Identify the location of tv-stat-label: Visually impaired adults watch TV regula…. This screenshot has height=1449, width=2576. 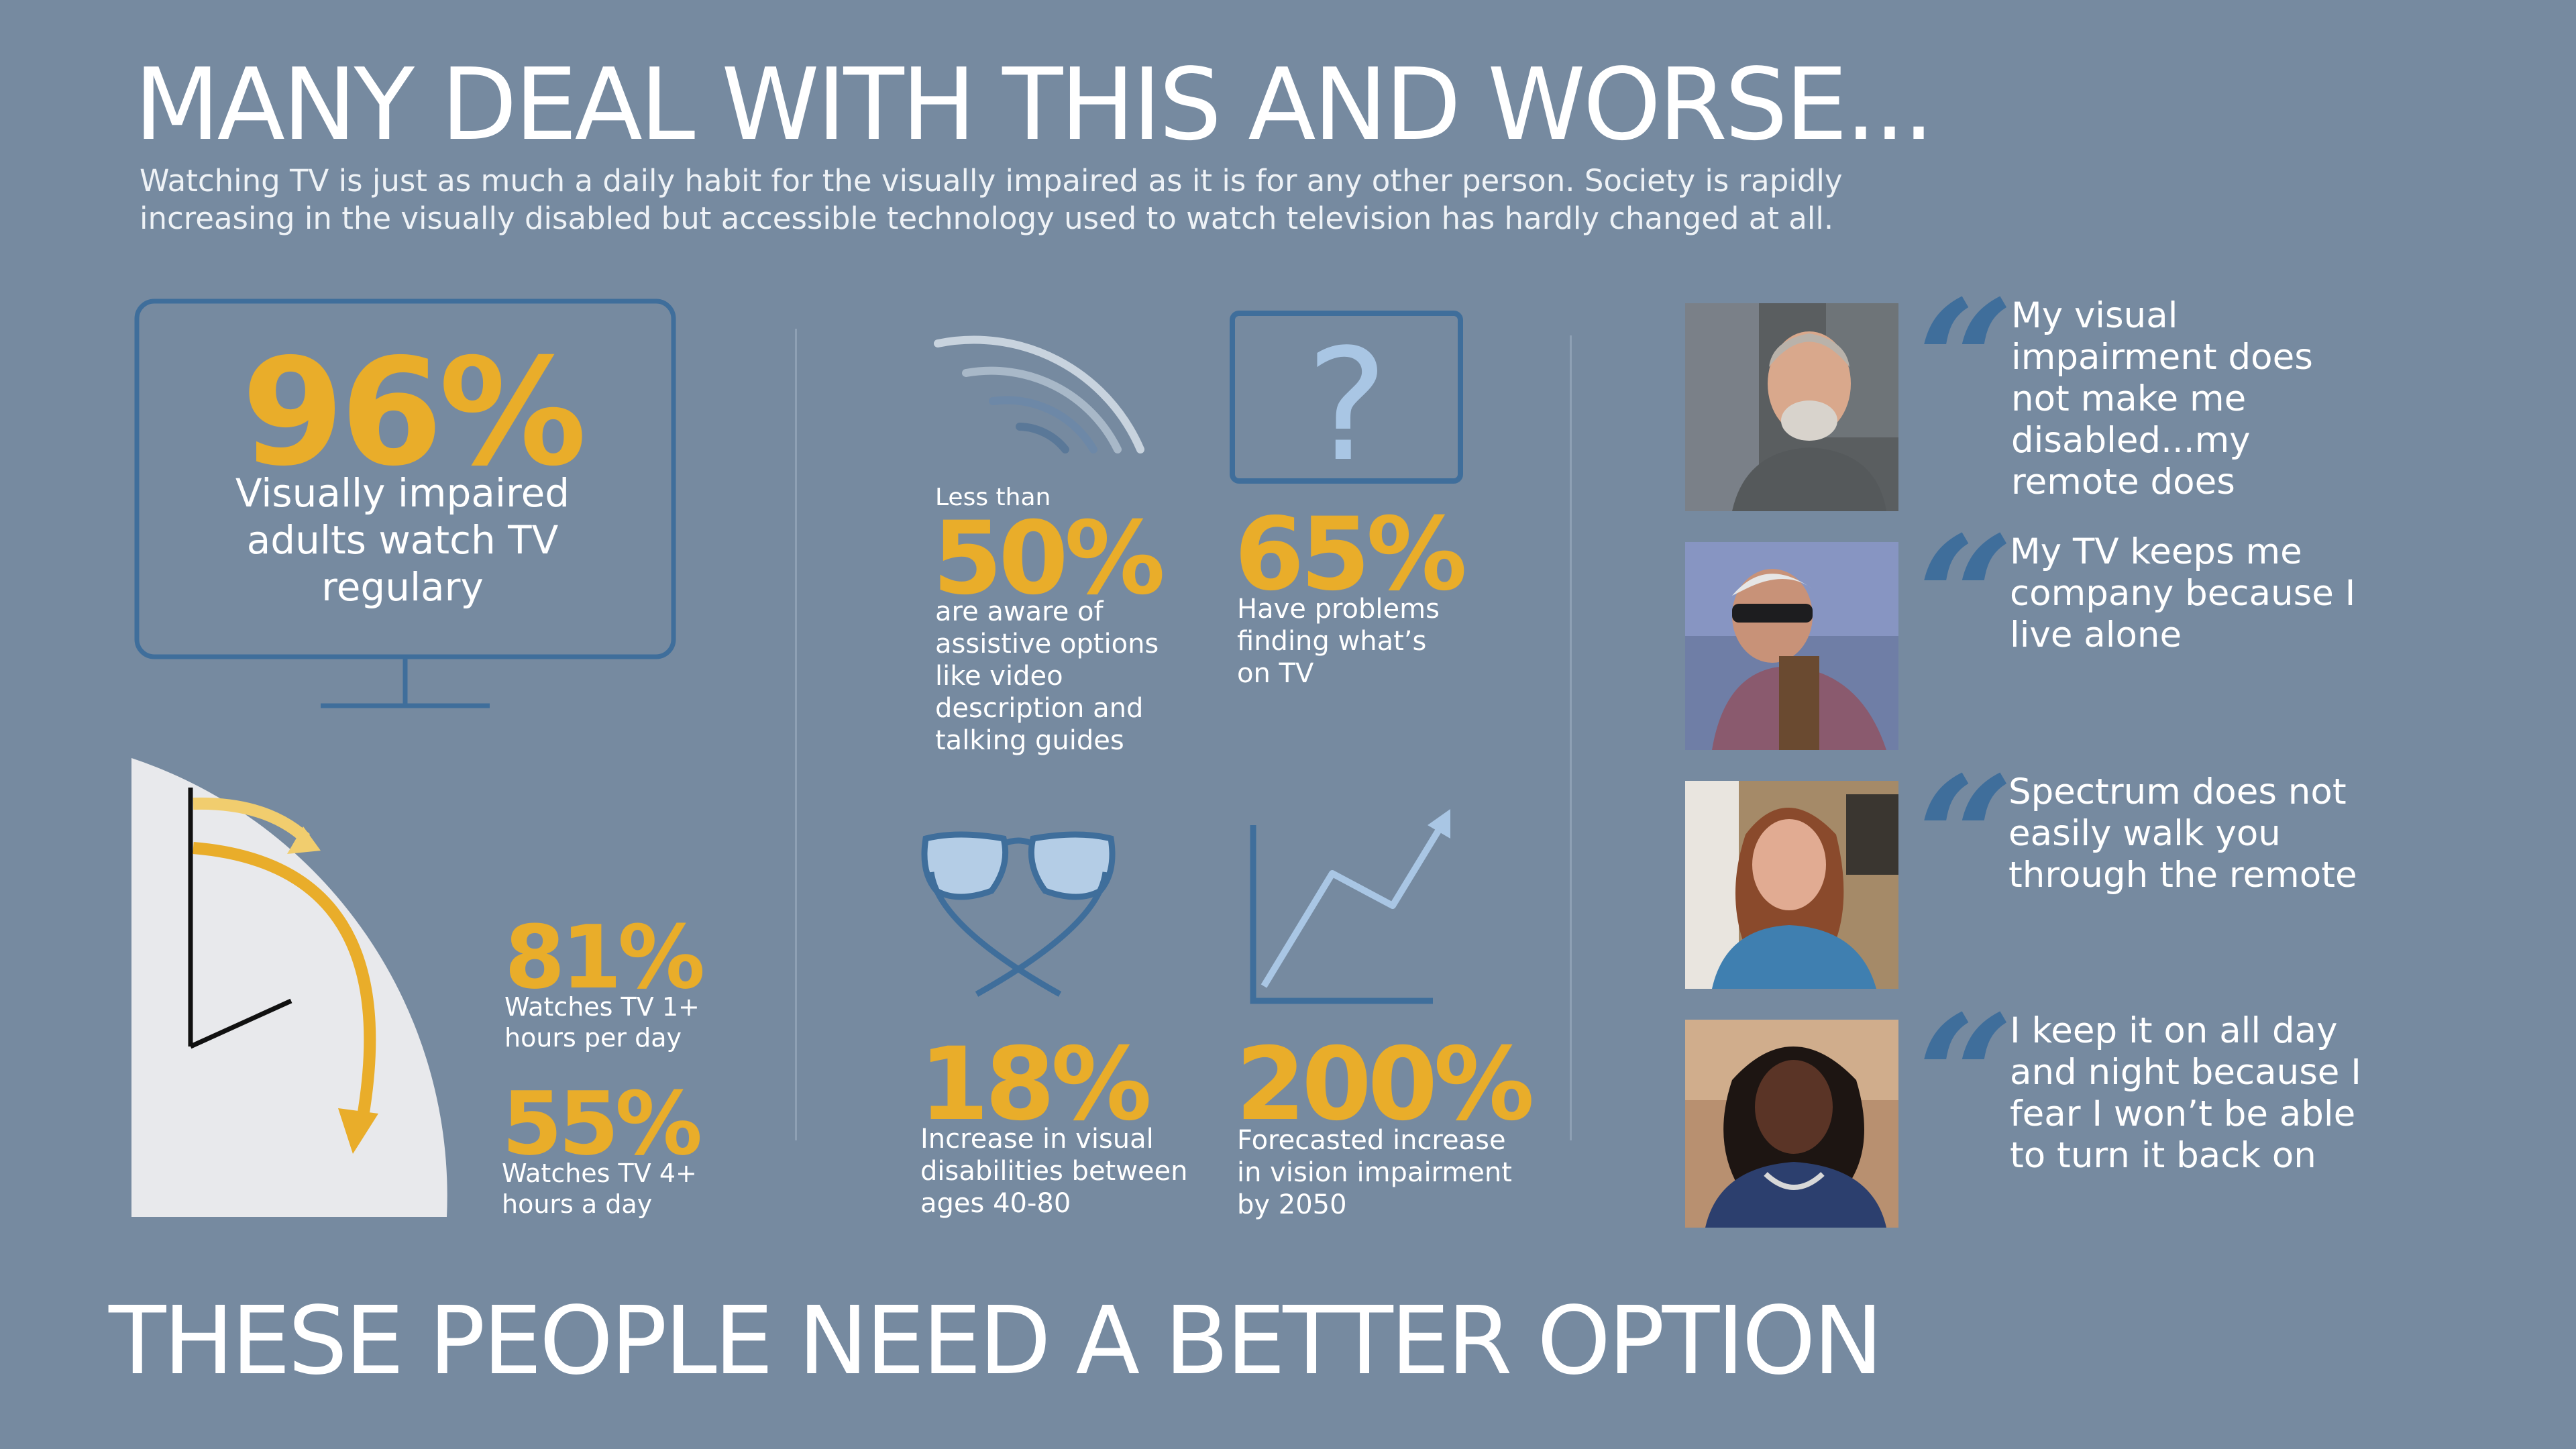
(402, 540).